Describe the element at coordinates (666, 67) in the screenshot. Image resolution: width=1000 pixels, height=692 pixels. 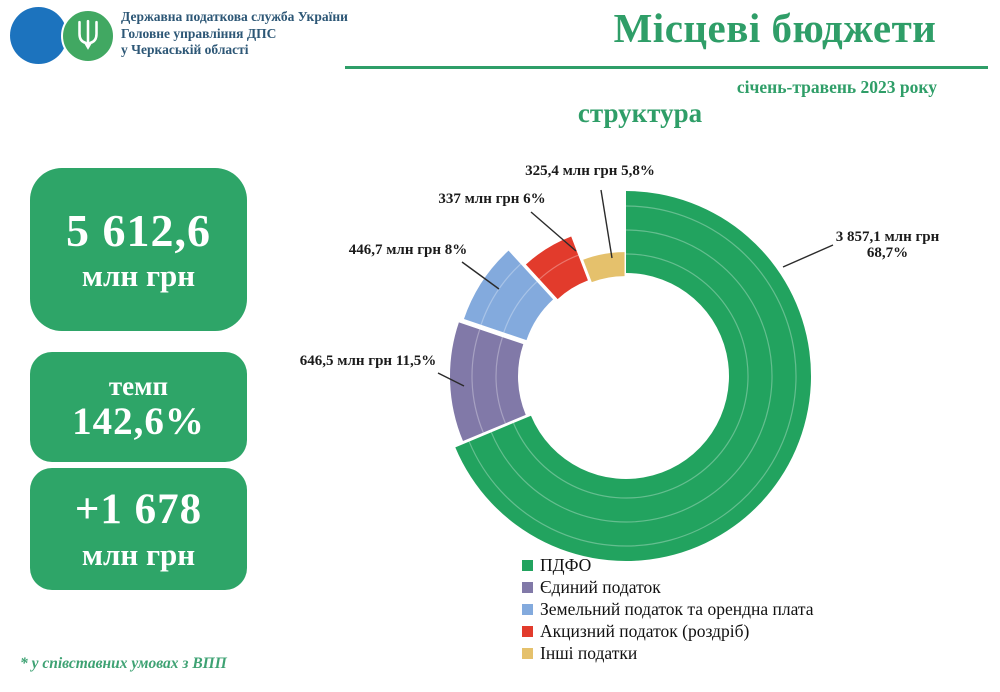
I see `title-underline` at that location.